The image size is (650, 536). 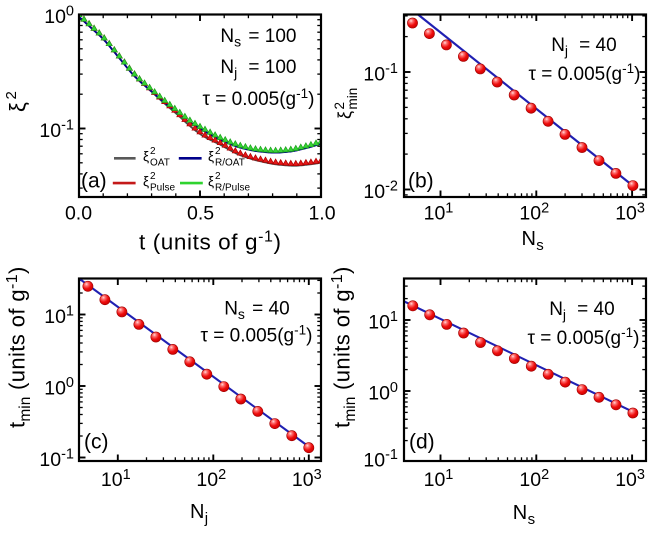 I want to click on svg-text: (c), so click(x=96, y=442).